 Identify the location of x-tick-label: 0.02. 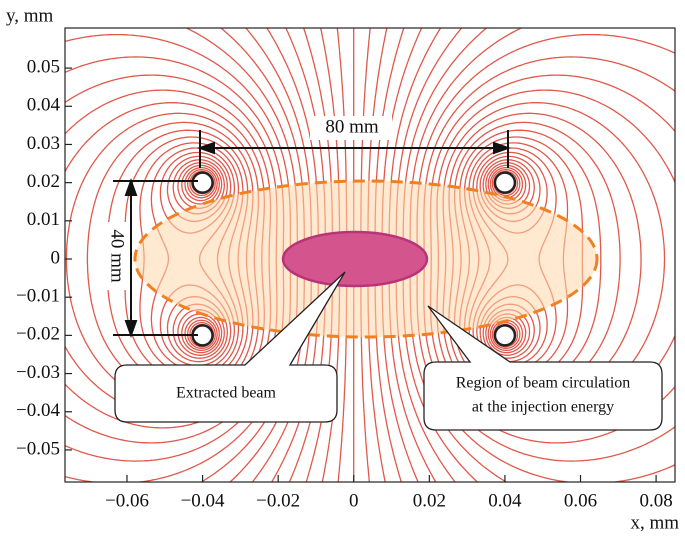
(429, 500).